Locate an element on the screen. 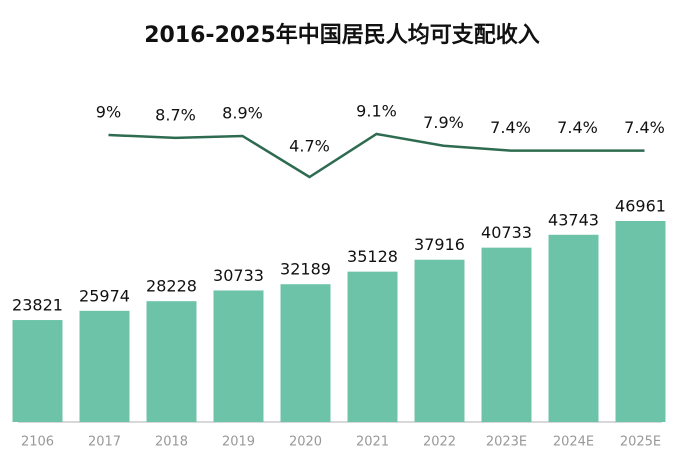 Image resolution: width=684 pixels, height=469 pixels. x-tick-label: 2020 is located at coordinates (305, 442).